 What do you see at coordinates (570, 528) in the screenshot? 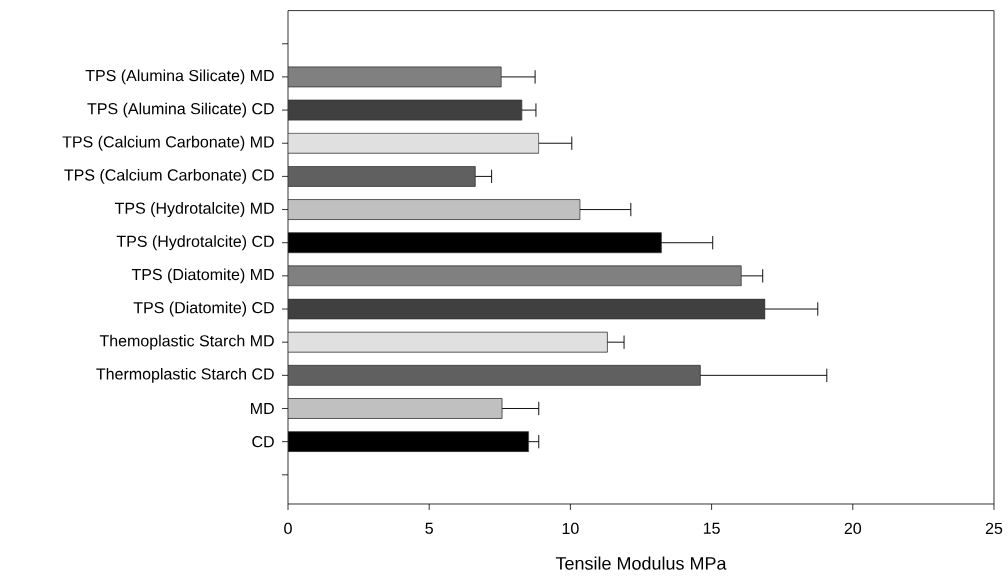
I see `x-tick-label: 10` at bounding box center [570, 528].